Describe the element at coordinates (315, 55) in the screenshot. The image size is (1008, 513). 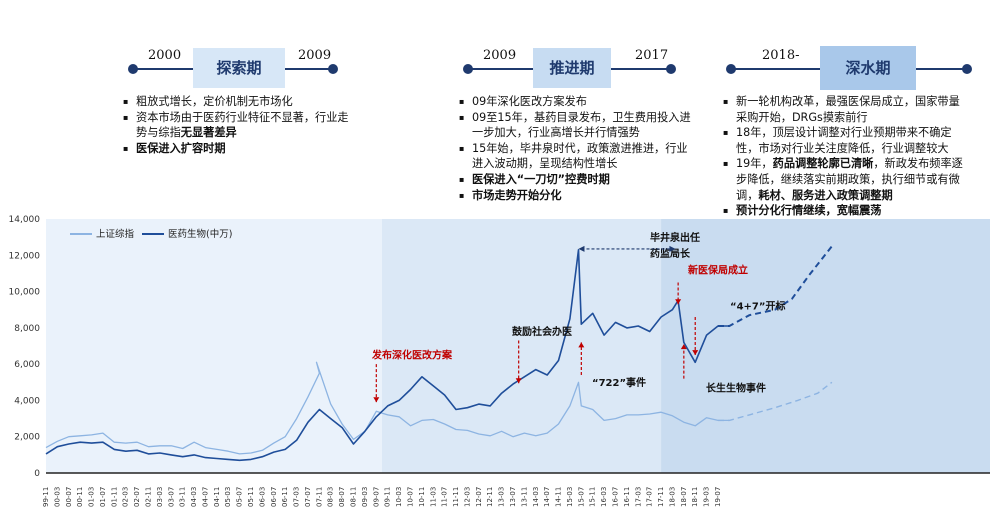
I see `phase-end-year: 2009` at that location.